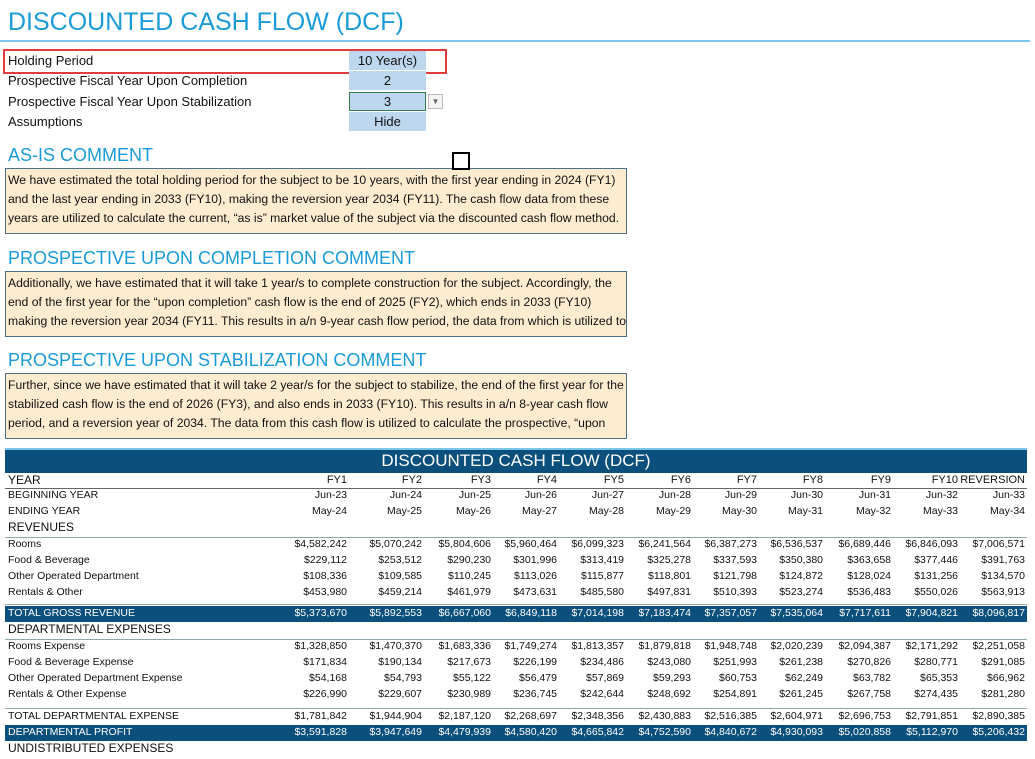 Image resolution: width=1035 pixels, height=759 pixels. What do you see at coordinates (400, 592) in the screenshot?
I see `cell: $459,214` at bounding box center [400, 592].